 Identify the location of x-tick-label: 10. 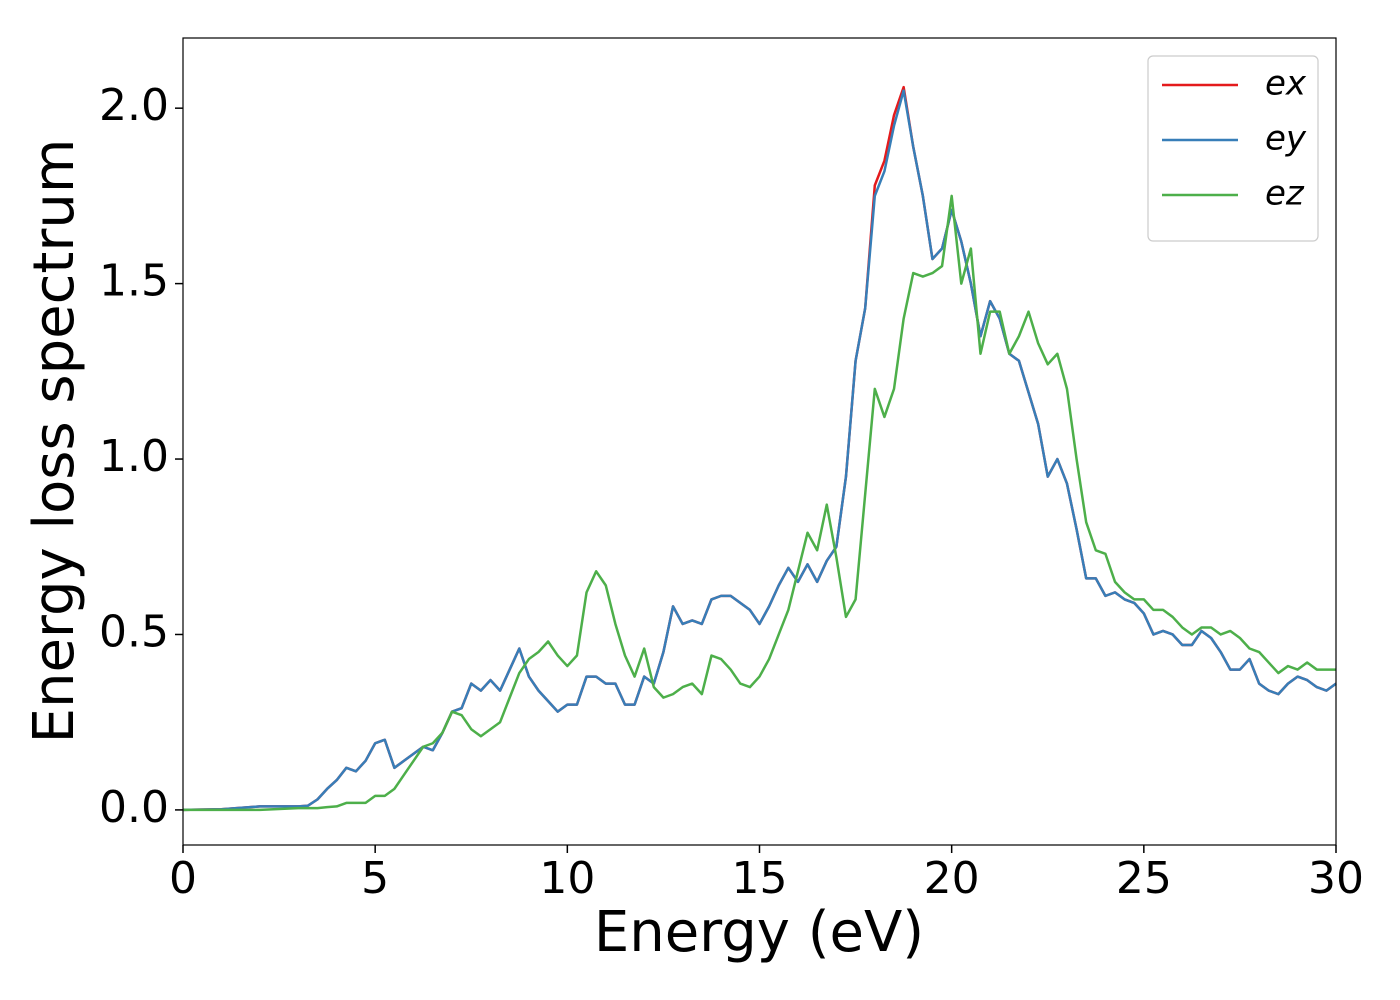
(567, 878).